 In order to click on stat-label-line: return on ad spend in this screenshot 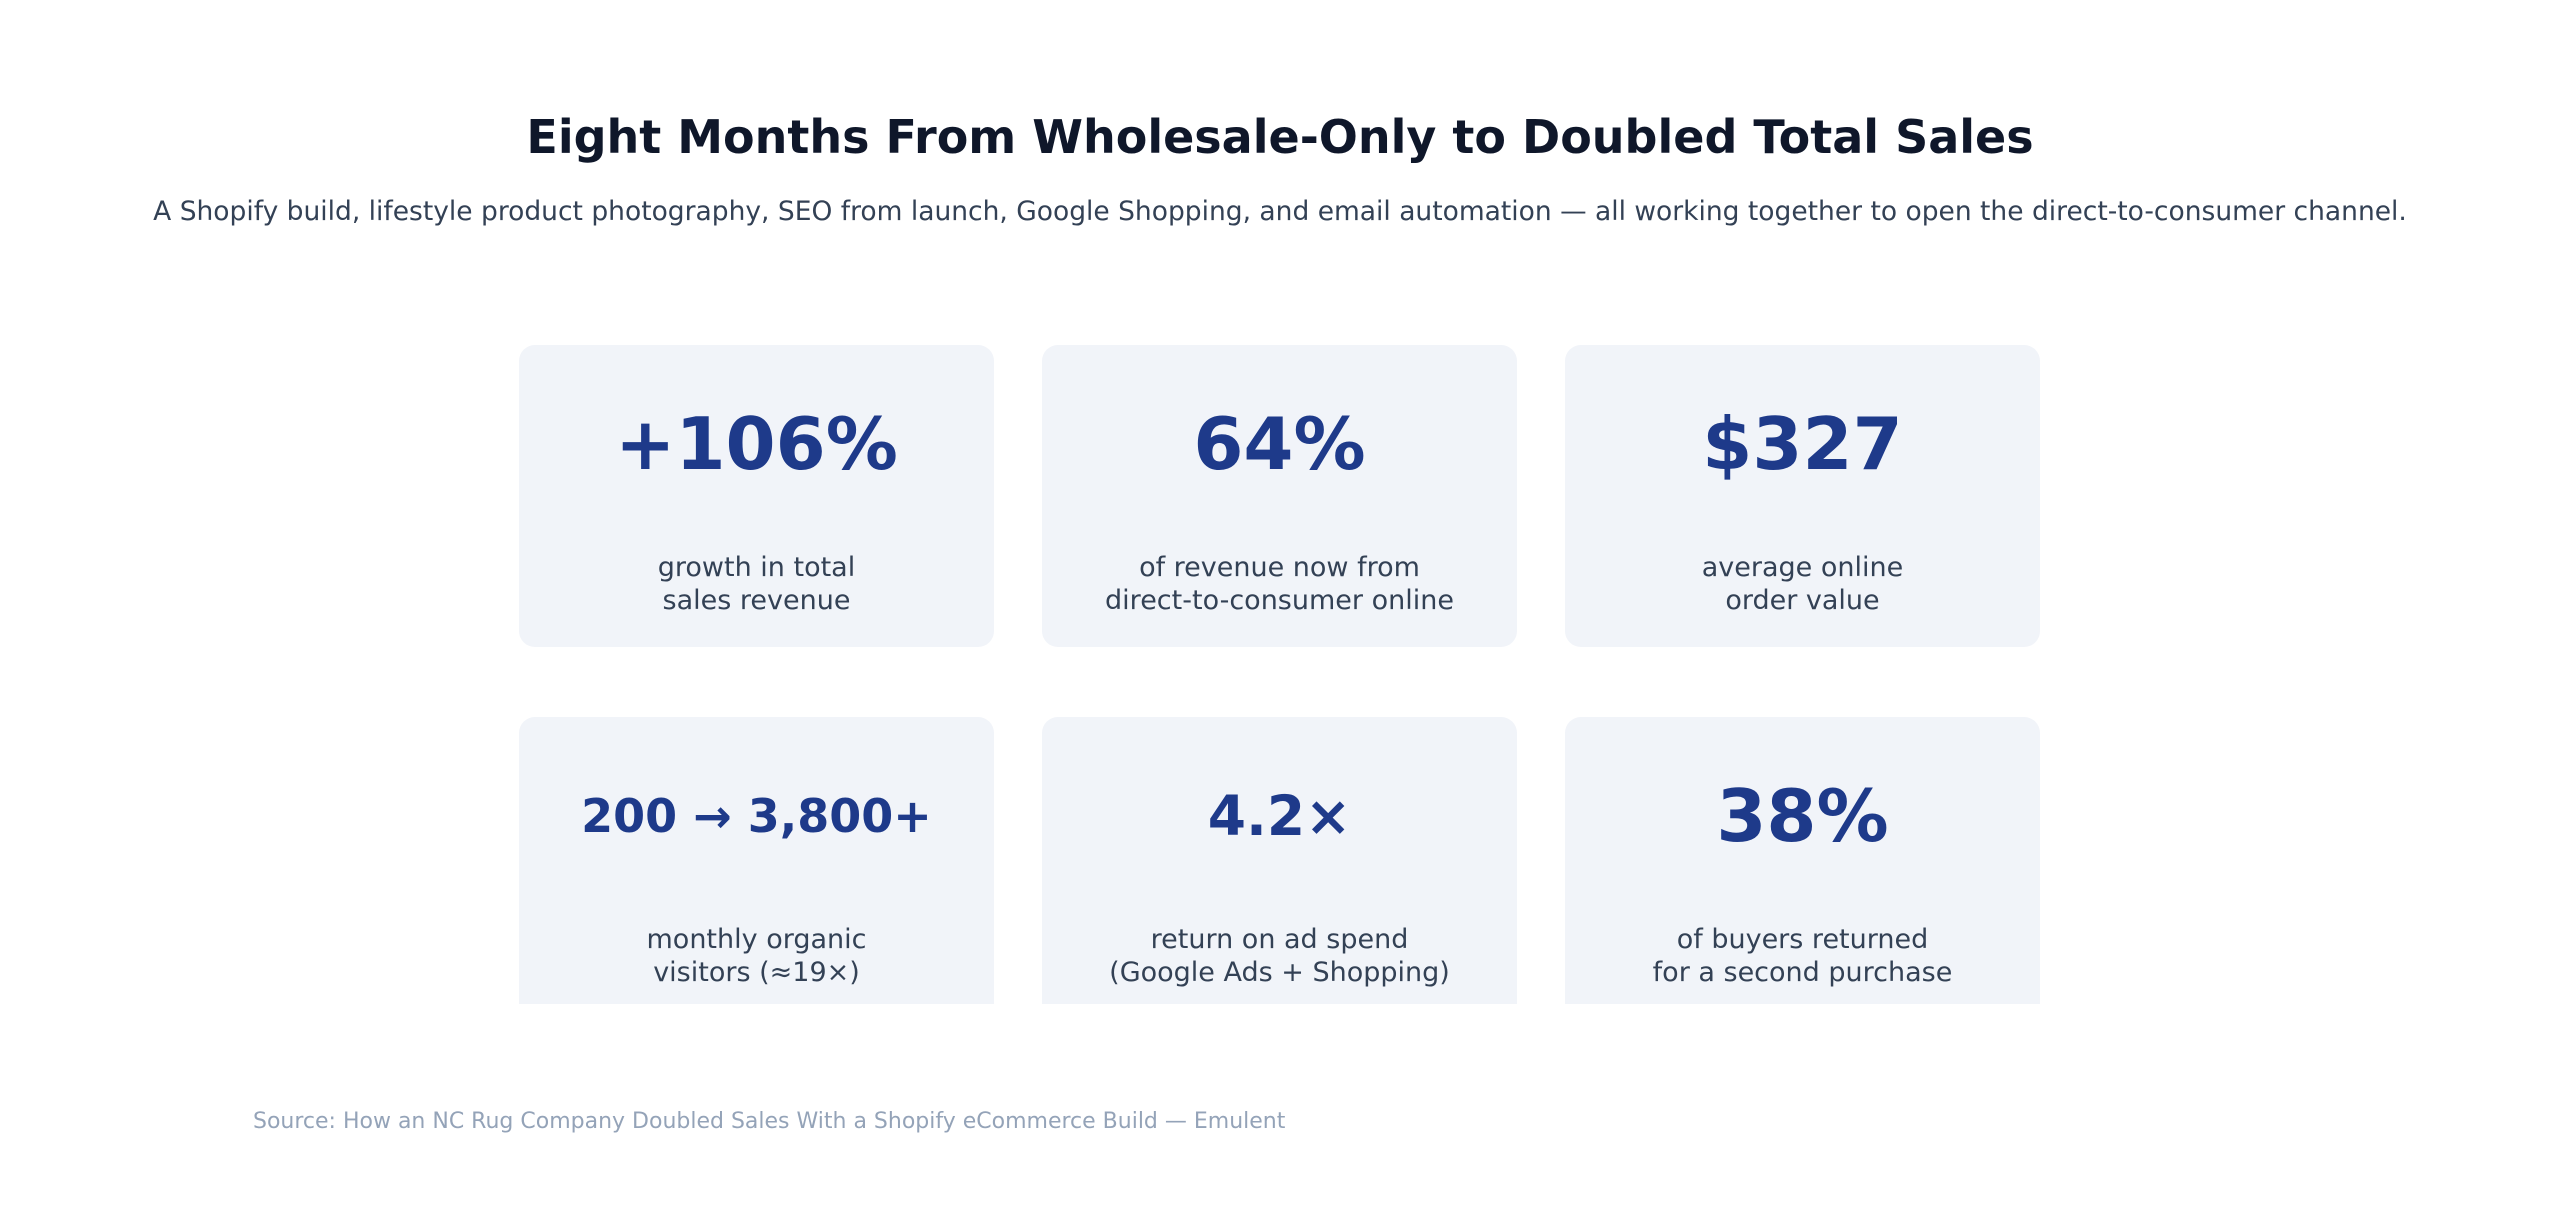, I will do `click(1279, 939)`.